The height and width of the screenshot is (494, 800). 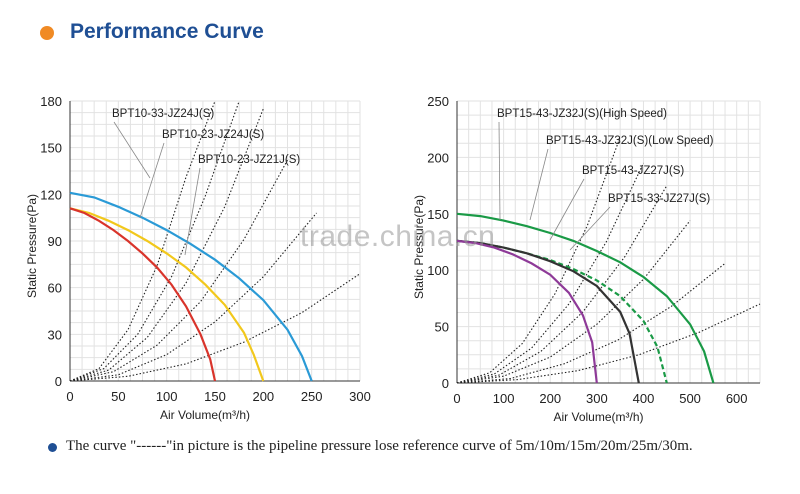 I want to click on x-tick-label: 150, so click(x=215, y=396).